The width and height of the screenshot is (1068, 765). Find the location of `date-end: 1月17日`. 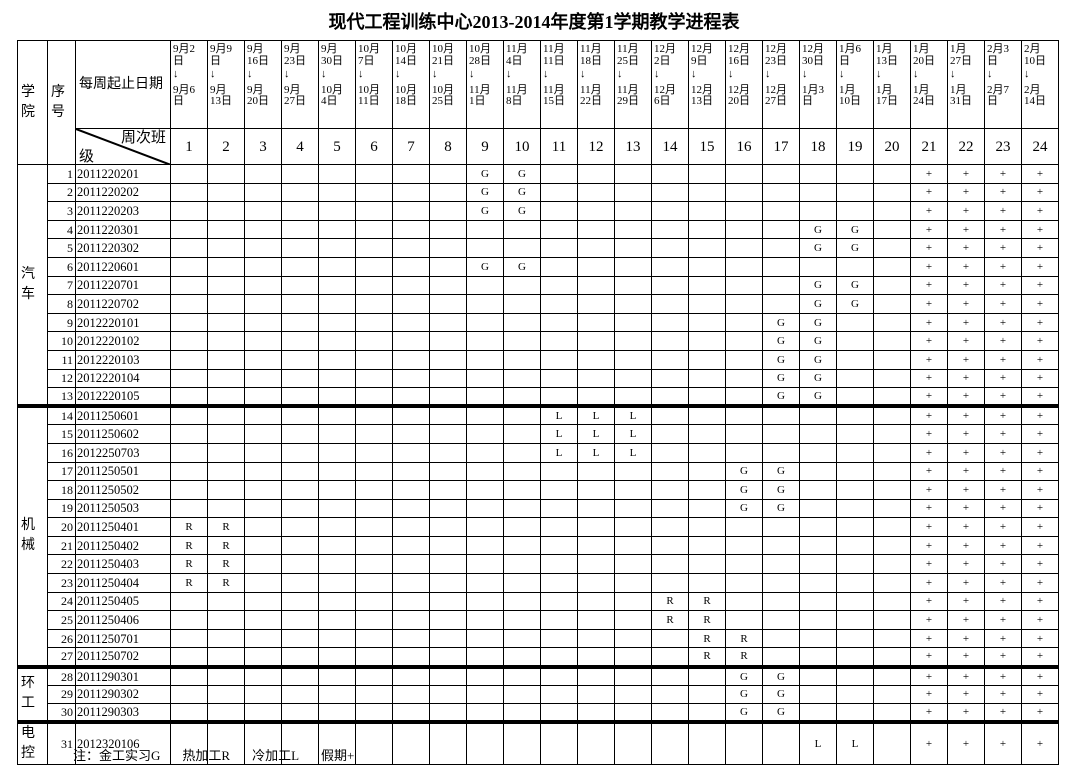

date-end: 1月17日 is located at coordinates (887, 95).